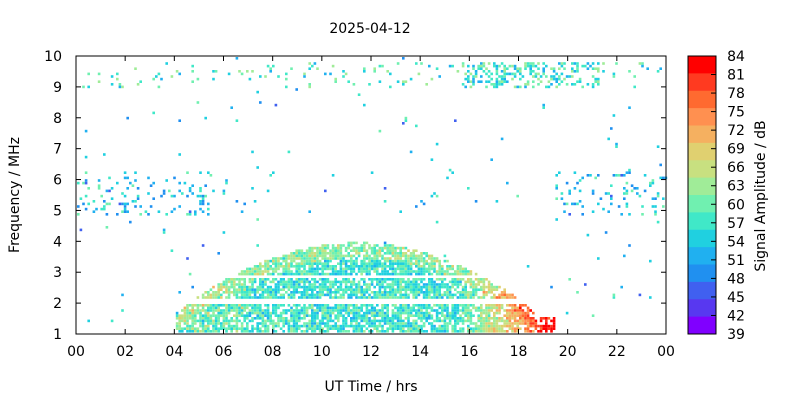  What do you see at coordinates (15, 195) in the screenshot?
I see `y-axis-title: Frequency / MHz` at bounding box center [15, 195].